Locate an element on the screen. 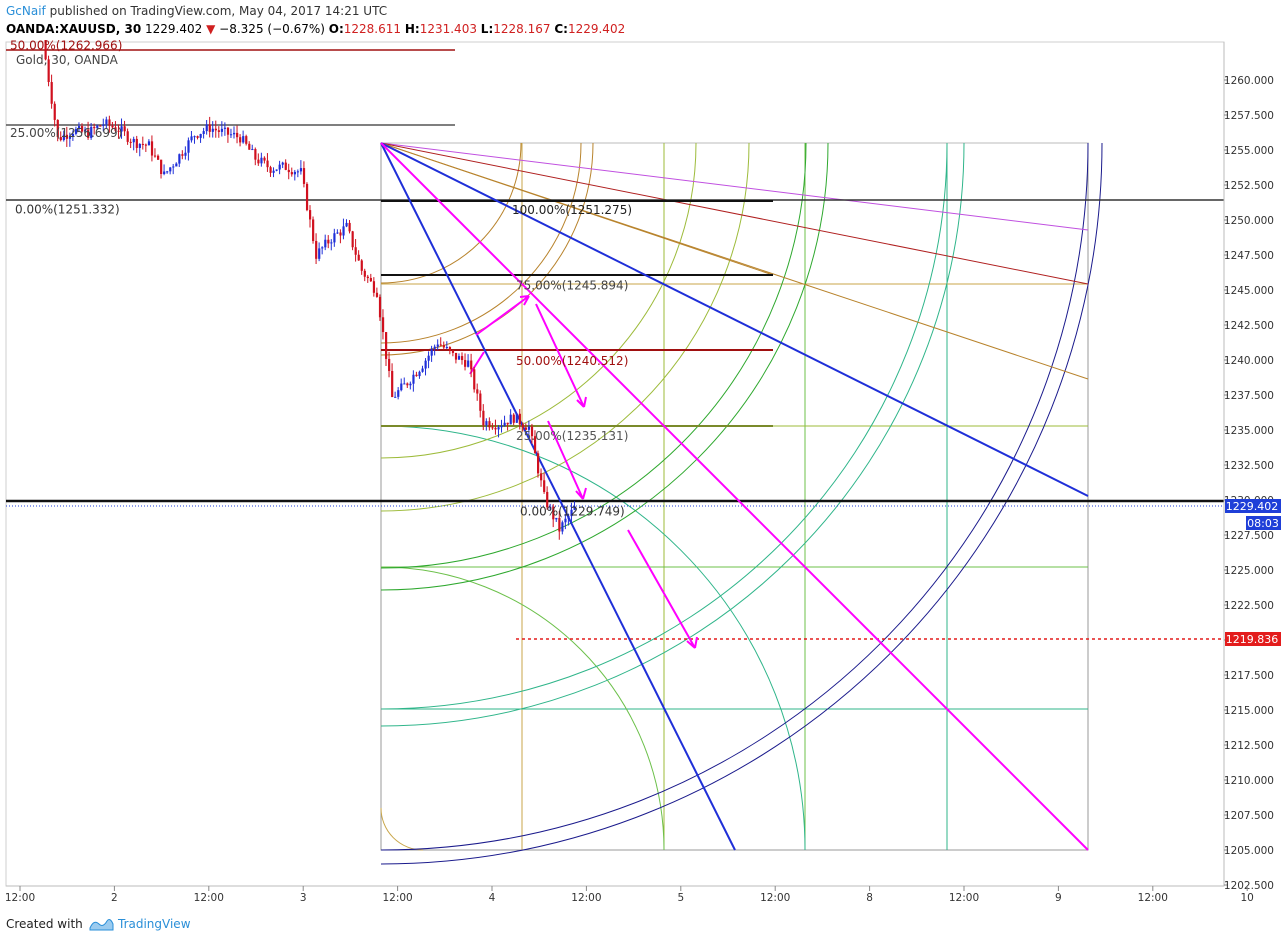 This screenshot has height=942, width=1288. high-label: H: is located at coordinates (412, 29).